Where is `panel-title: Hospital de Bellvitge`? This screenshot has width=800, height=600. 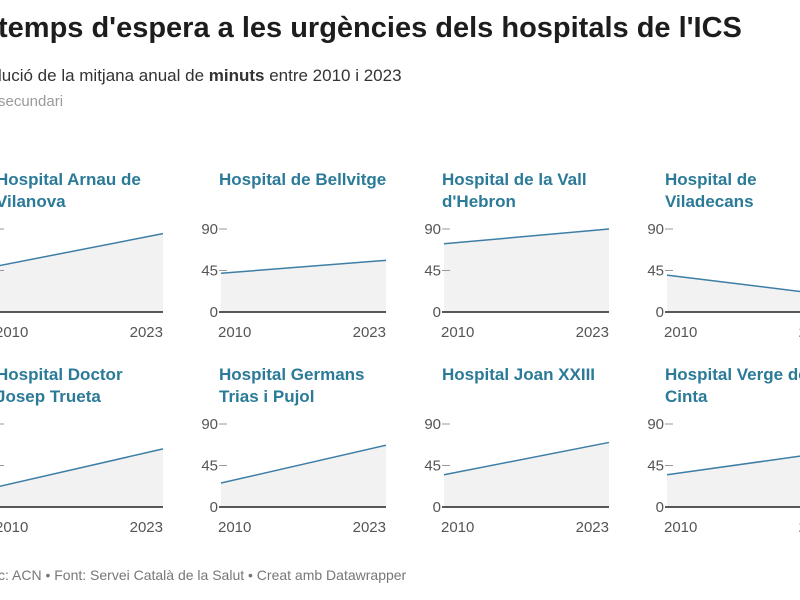 panel-title: Hospital de Bellvitge is located at coordinates (303, 179).